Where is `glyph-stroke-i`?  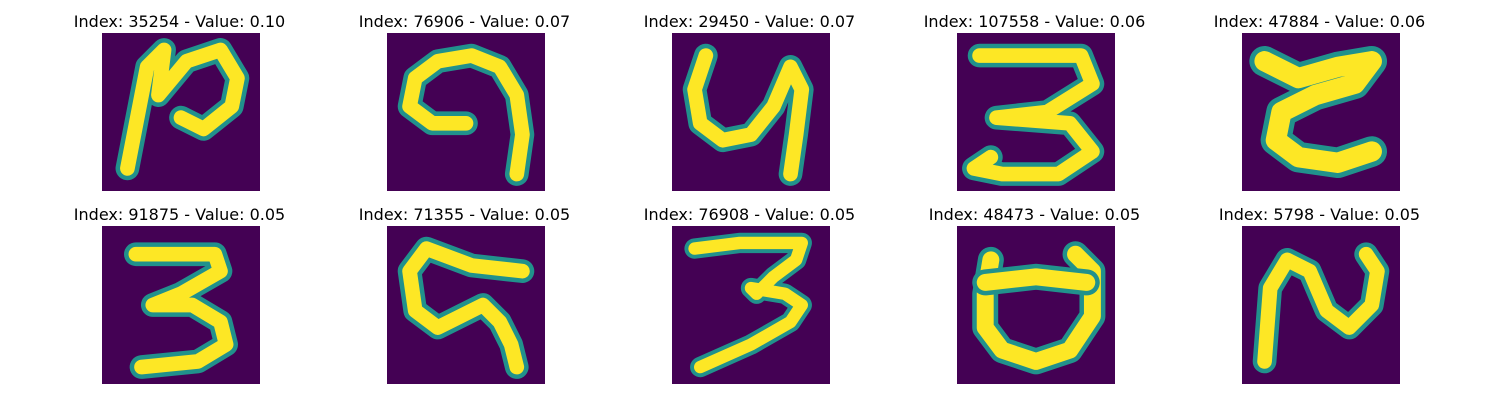
glyph-stroke-i is located at coordinates (1039, 308).